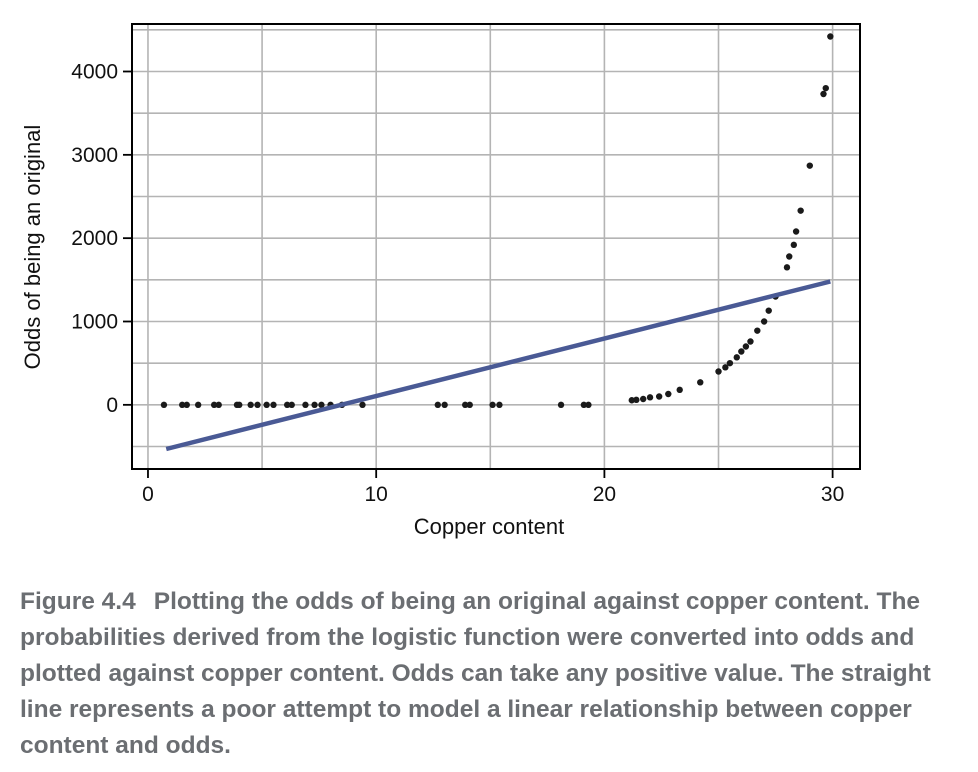 Image resolution: width=978 pixels, height=772 pixels. I want to click on x-tick-label: 0, so click(148, 494).